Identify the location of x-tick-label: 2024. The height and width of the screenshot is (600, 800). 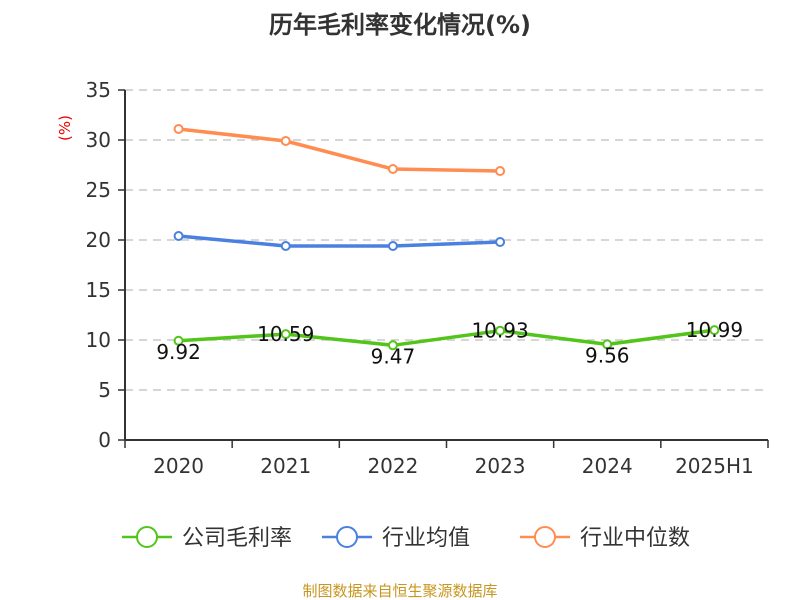
(607, 466).